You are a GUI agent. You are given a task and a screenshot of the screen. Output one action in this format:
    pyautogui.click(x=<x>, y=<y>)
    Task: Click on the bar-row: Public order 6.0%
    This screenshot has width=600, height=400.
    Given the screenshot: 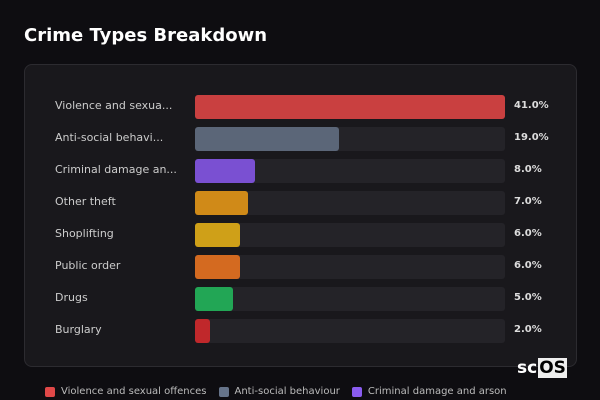 What is the action you would take?
    pyautogui.click(x=300, y=267)
    